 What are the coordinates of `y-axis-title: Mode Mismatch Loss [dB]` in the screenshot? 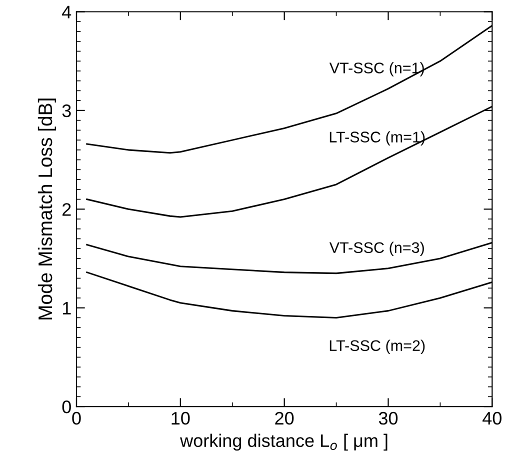 It's located at (47, 209).